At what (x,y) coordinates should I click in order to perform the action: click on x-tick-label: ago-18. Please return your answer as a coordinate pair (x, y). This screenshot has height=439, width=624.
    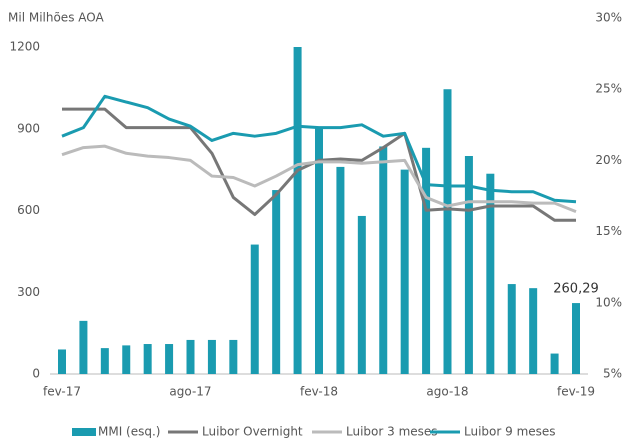
    Looking at the image, I should click on (447, 392).